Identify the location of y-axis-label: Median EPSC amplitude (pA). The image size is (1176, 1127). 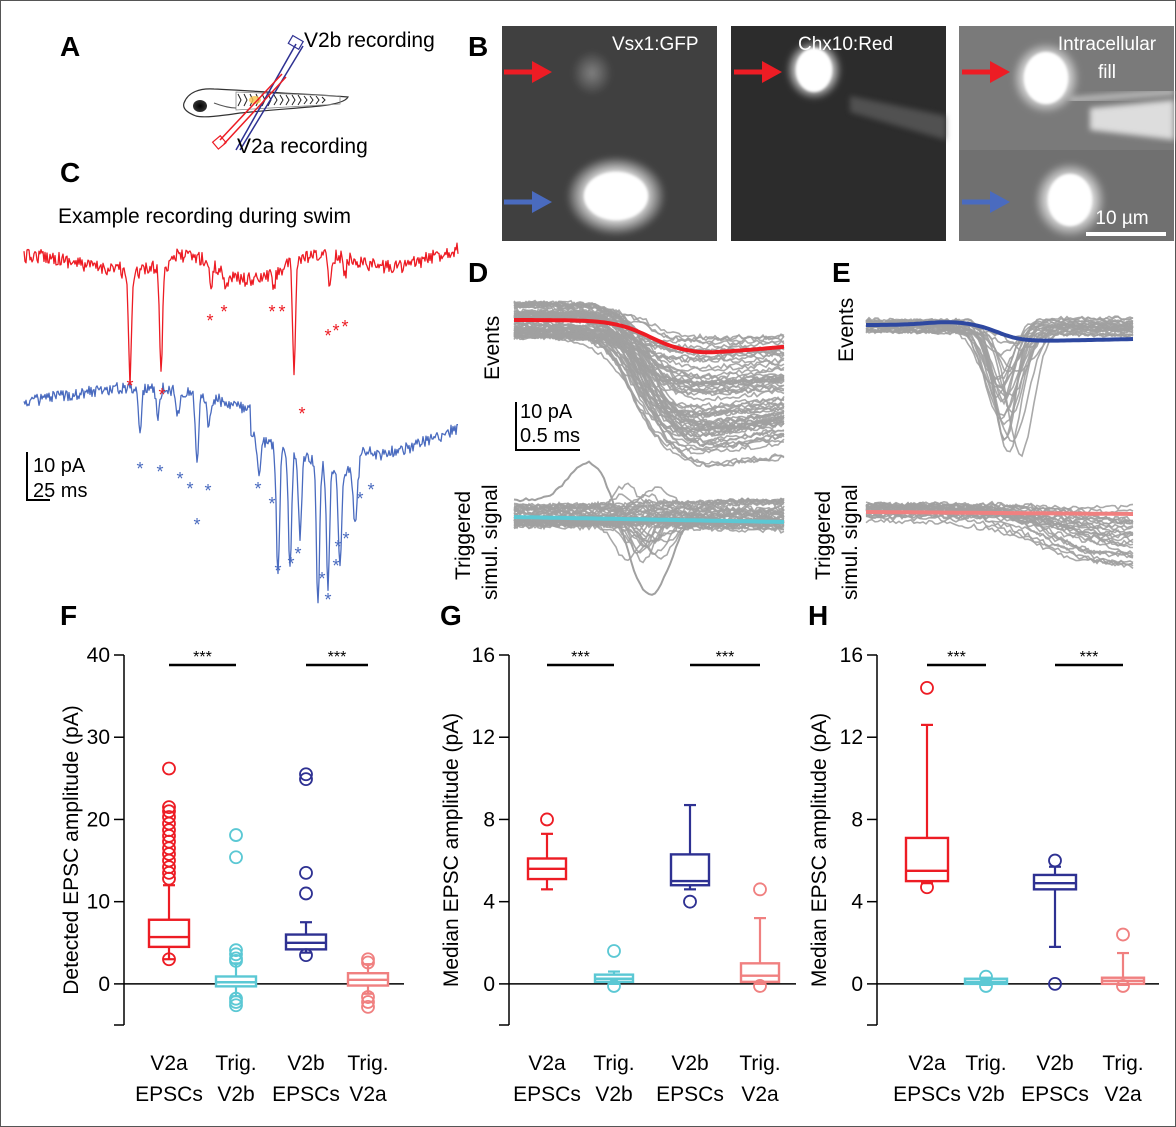
(451, 850).